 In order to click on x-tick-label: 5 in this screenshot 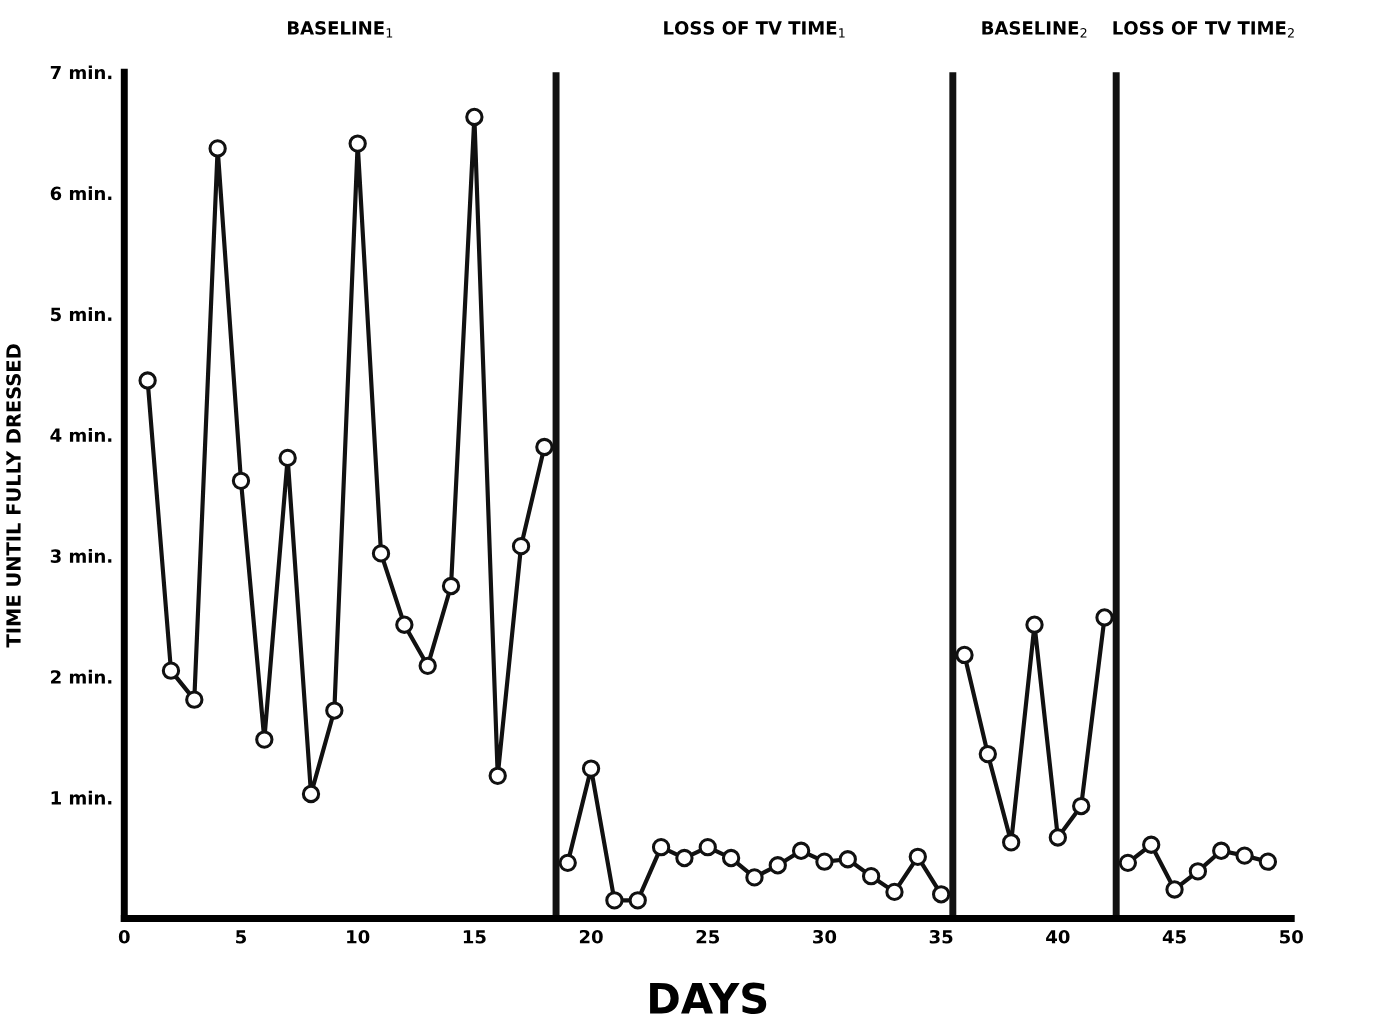, I will do `click(241, 937)`.